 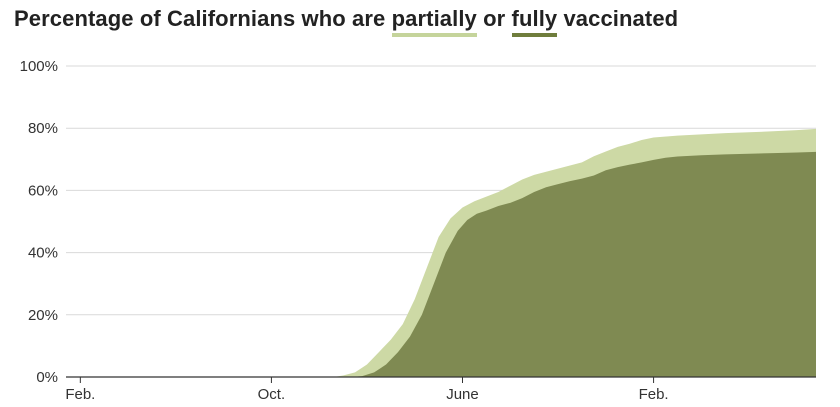 What do you see at coordinates (534, 21) in the screenshot?
I see `title-legend-full: fully` at bounding box center [534, 21].